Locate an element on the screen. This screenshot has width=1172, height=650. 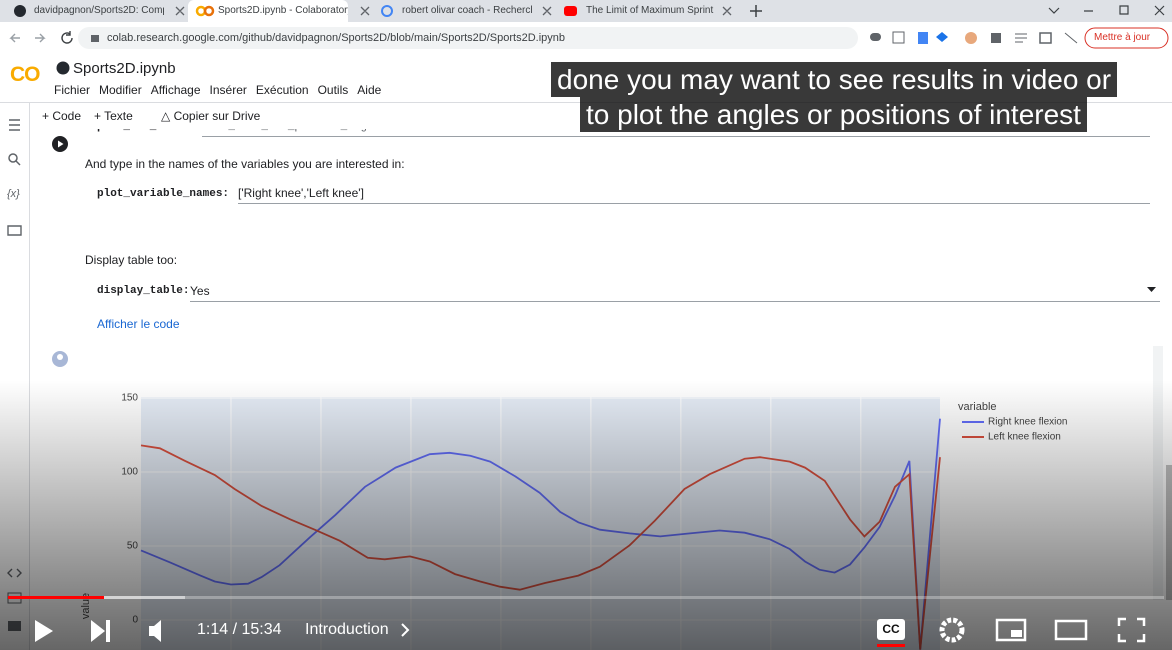
tab: davidpagnon/Sports2D: Computi is located at coordinates (84, 11).